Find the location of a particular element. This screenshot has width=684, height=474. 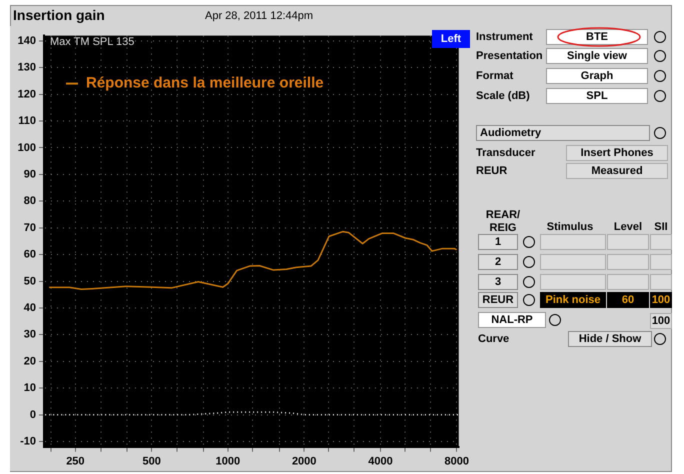

text: Pink noise is located at coordinates (573, 300).